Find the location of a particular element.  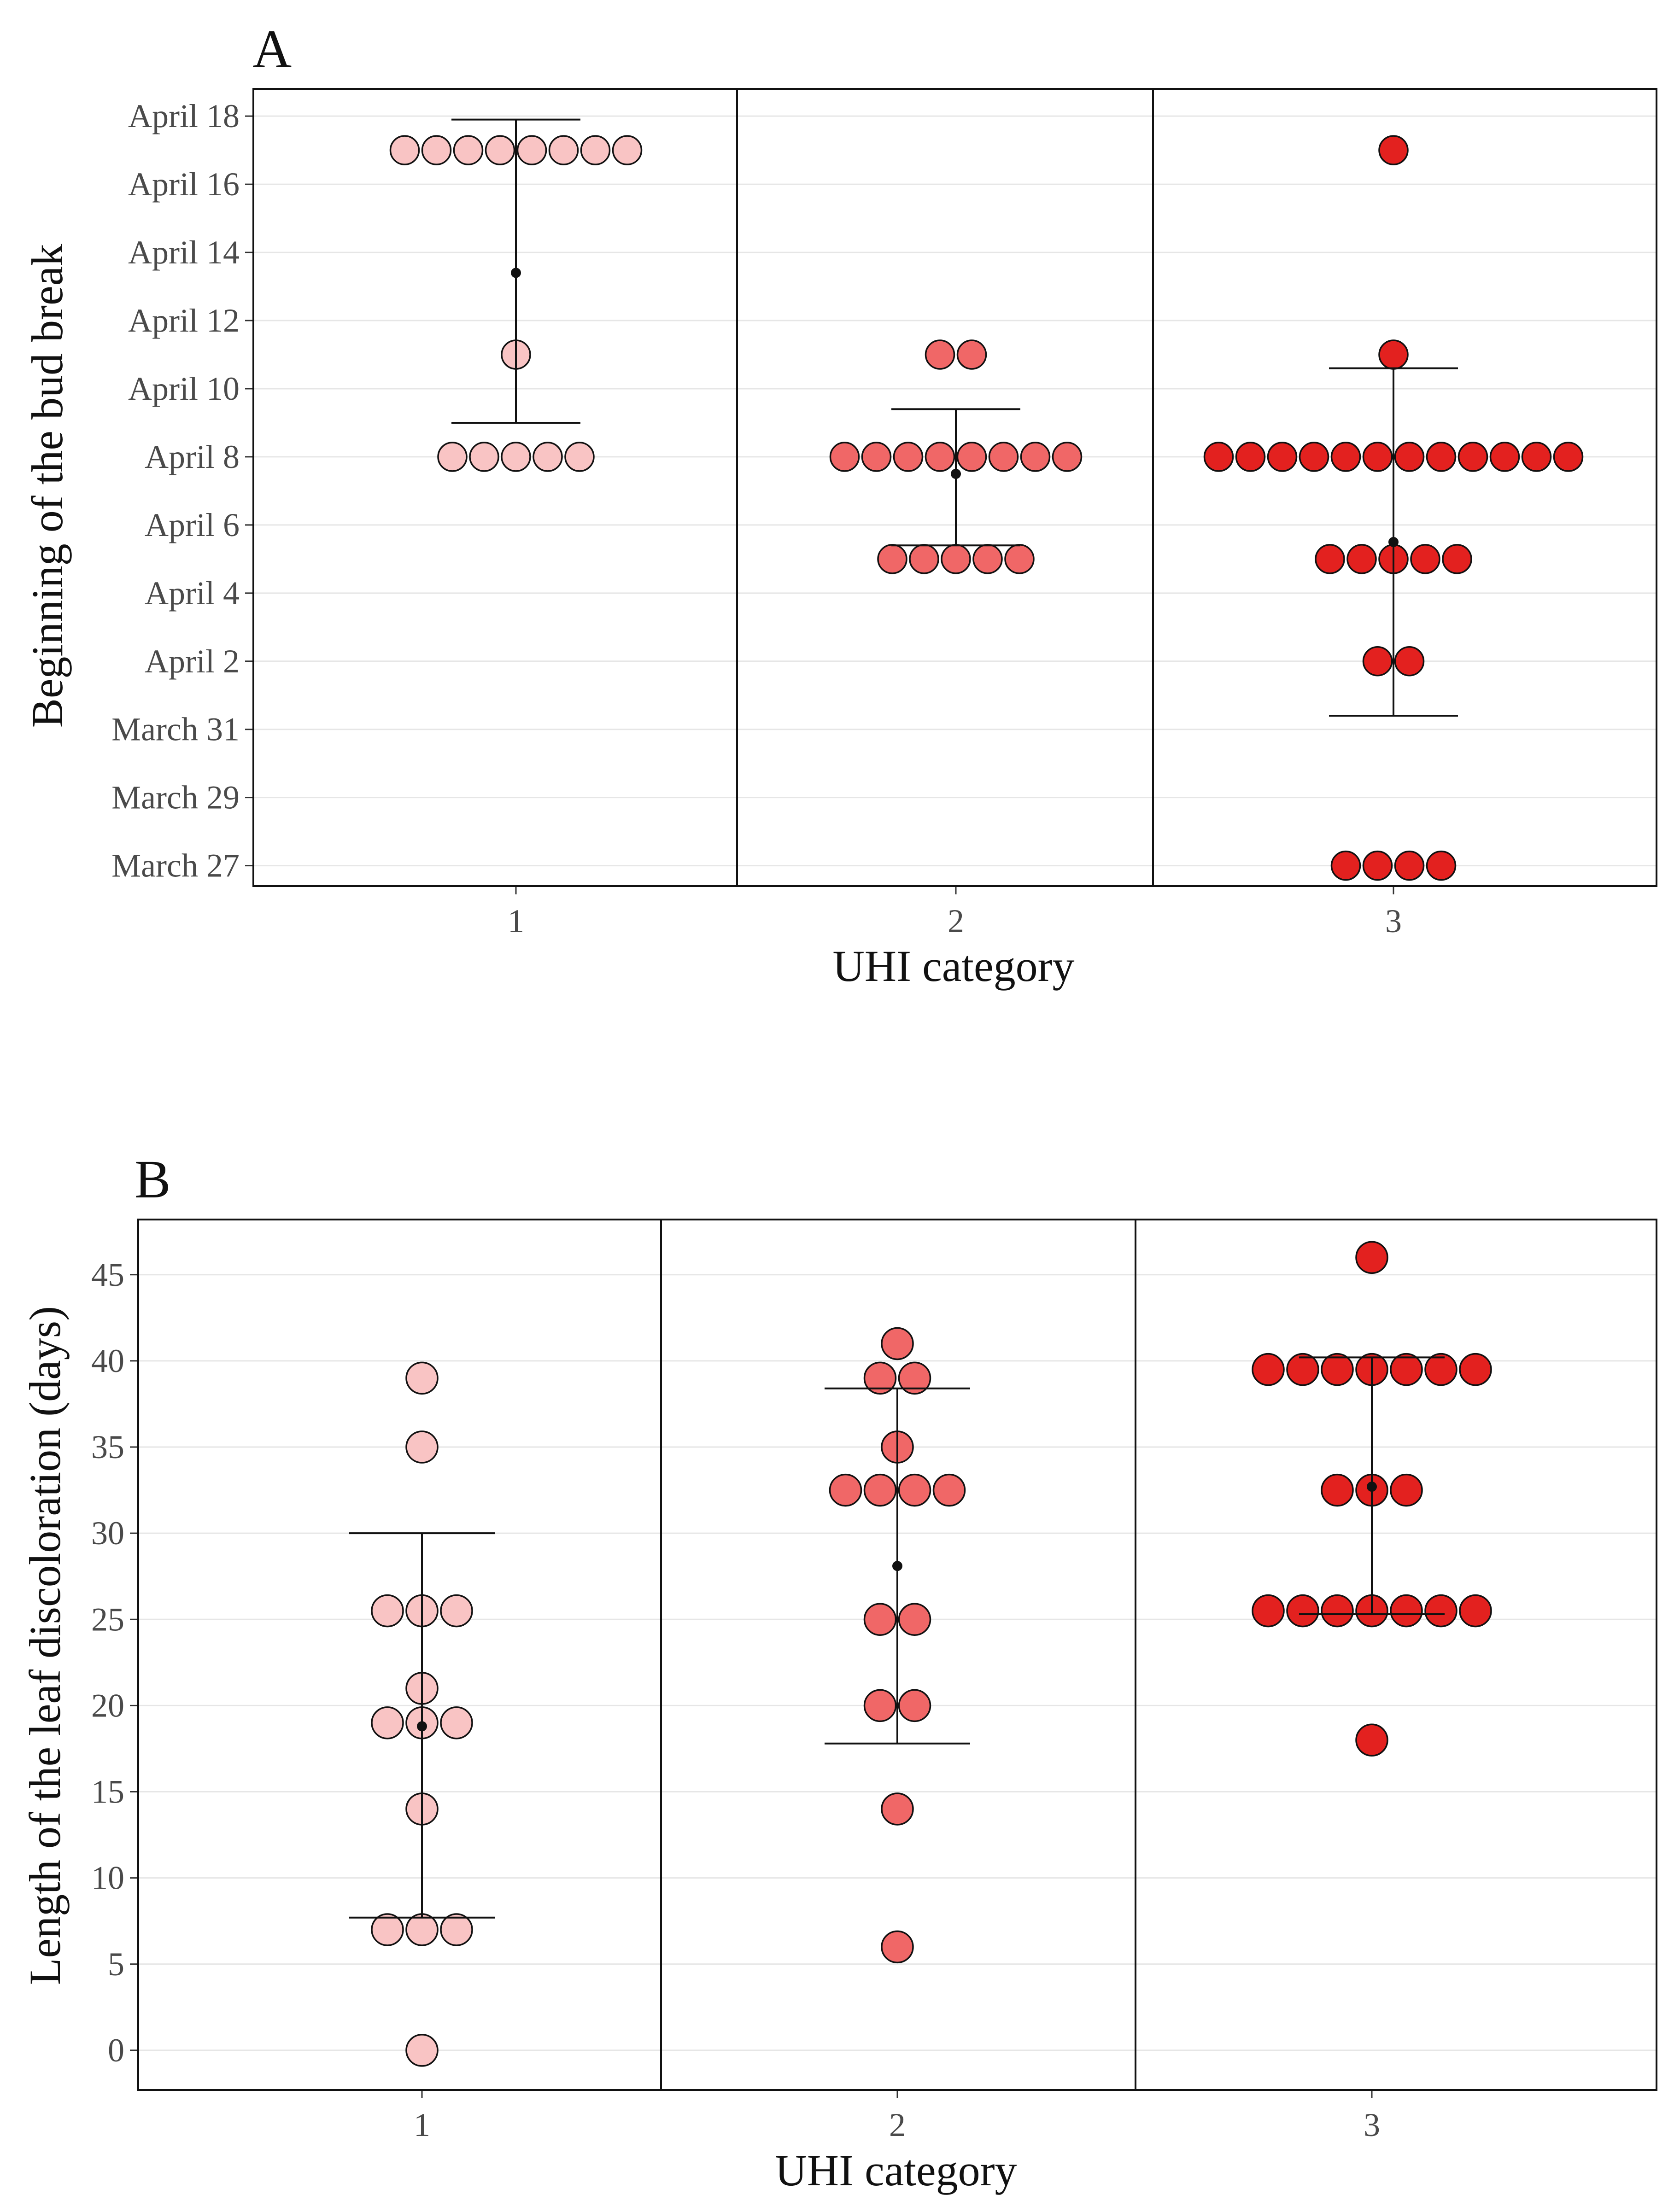

y-tick-label: 45 is located at coordinates (108, 1274).